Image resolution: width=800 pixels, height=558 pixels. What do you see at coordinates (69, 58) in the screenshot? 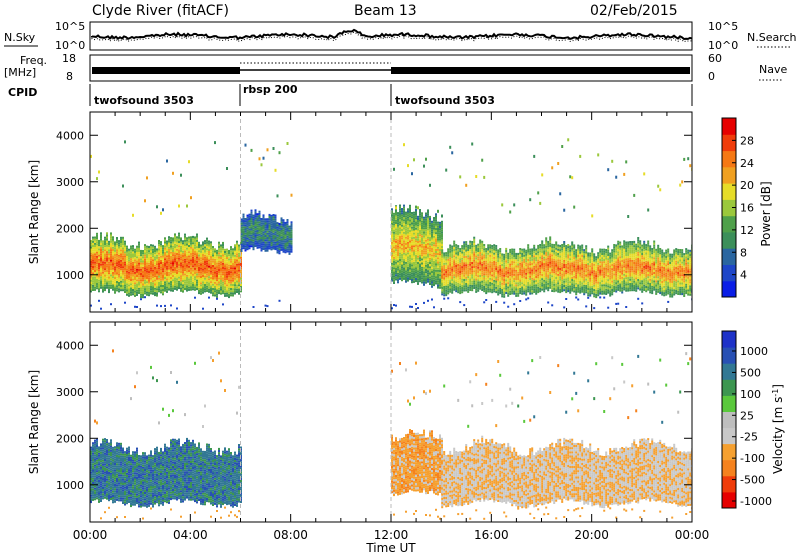
I see `freq-left-tick-top: 18` at bounding box center [69, 58].